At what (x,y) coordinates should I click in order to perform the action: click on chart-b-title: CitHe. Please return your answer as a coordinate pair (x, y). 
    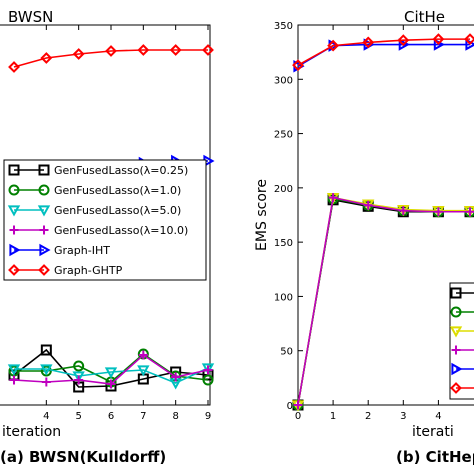
    Looking at the image, I should click on (424, 17).